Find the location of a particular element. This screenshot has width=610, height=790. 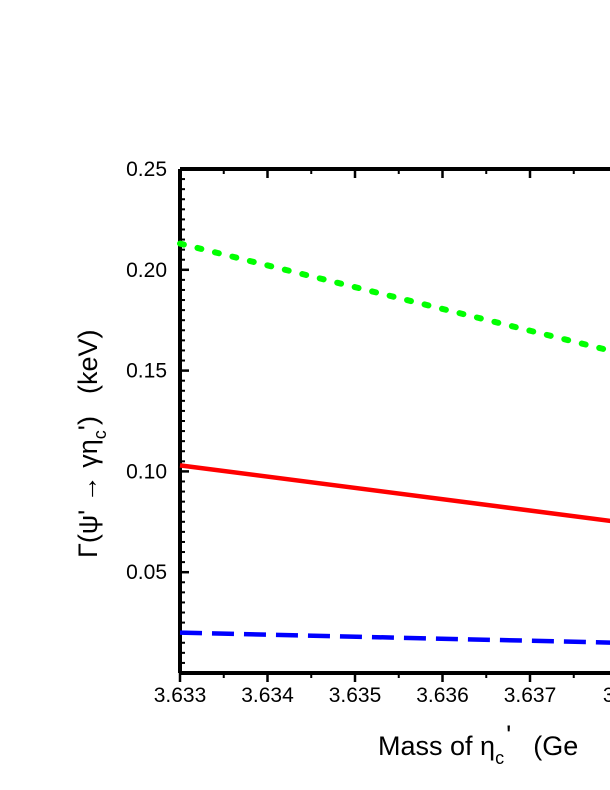

x-tick-label: 3.634 is located at coordinates (267, 695).